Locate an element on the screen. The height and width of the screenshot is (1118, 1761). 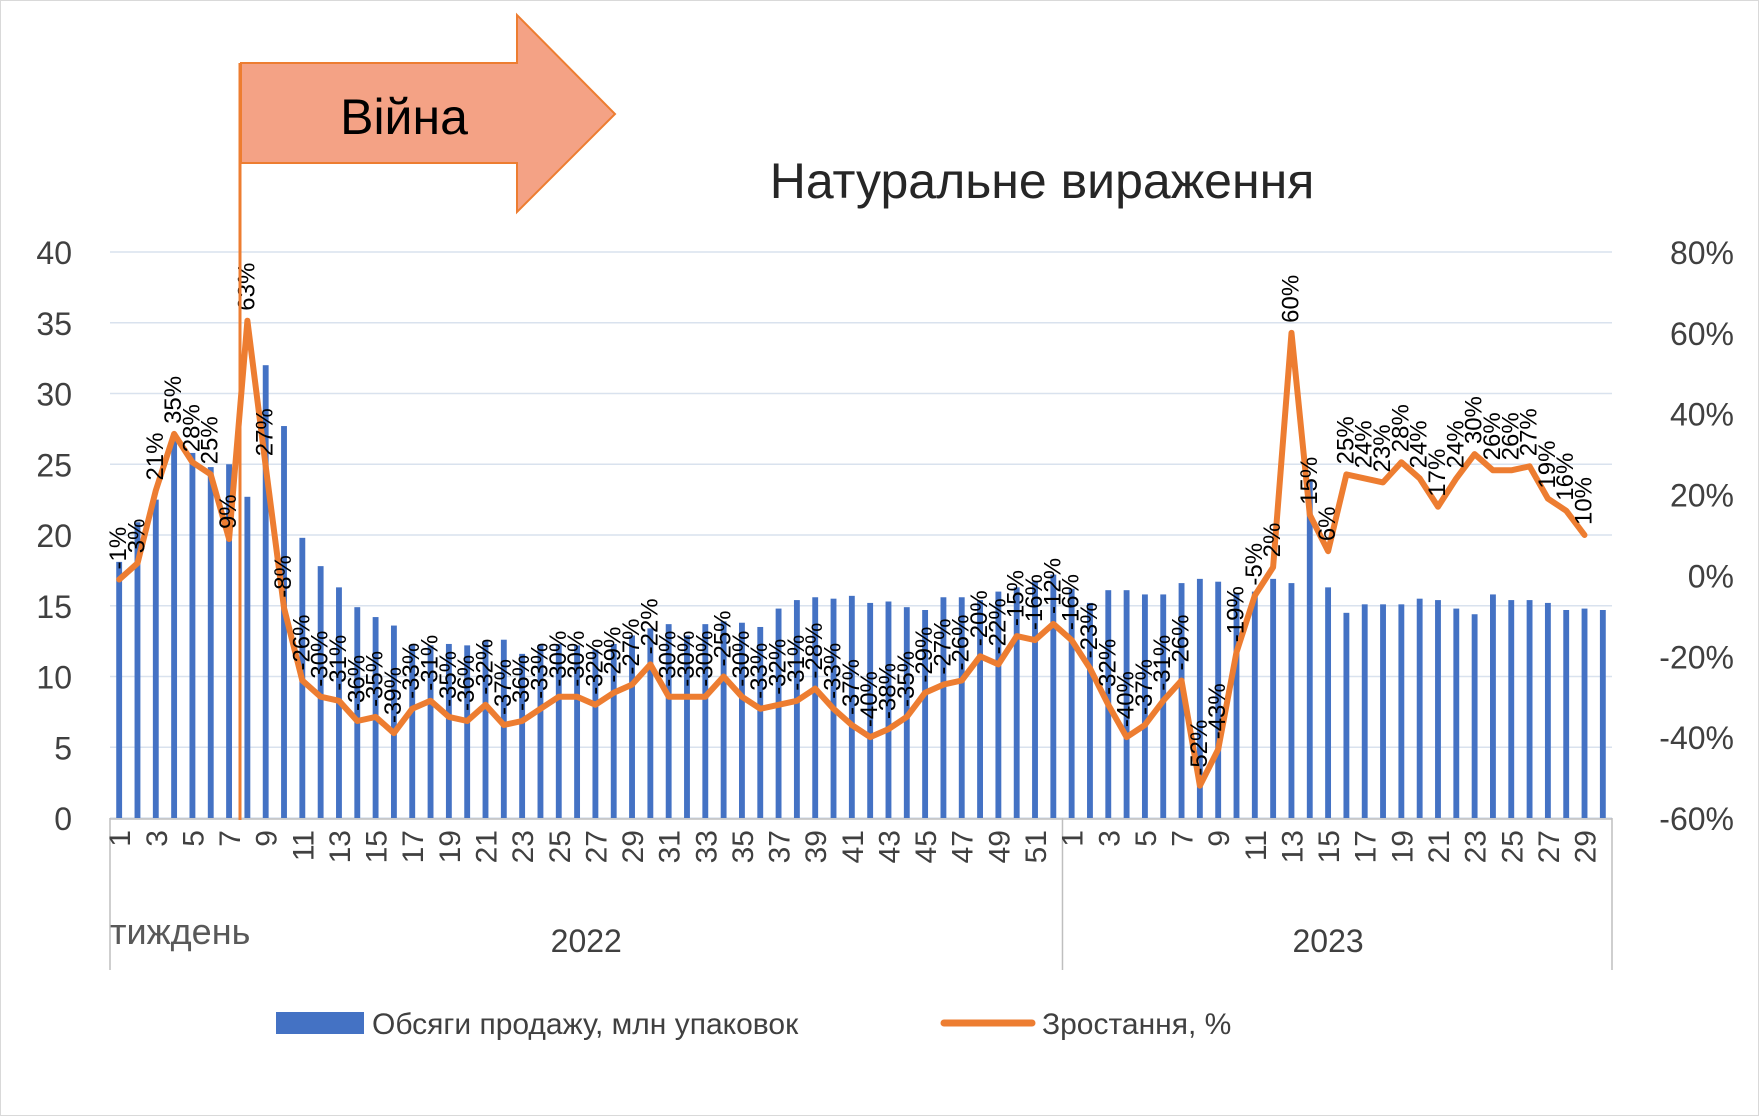
x-tick-label: 13 is located at coordinates (340, 846).